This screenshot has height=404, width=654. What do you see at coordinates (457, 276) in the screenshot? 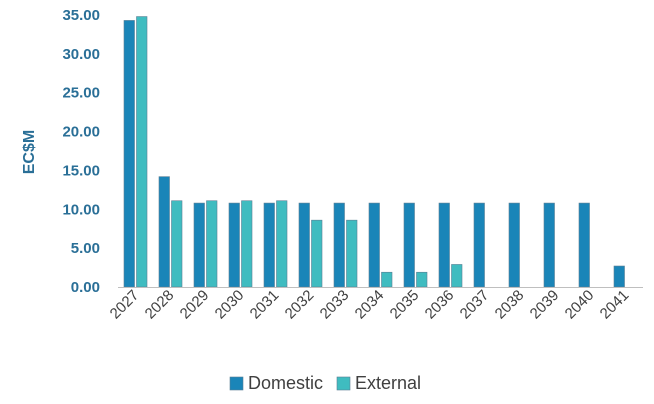
I see `bar-external-2036` at bounding box center [457, 276].